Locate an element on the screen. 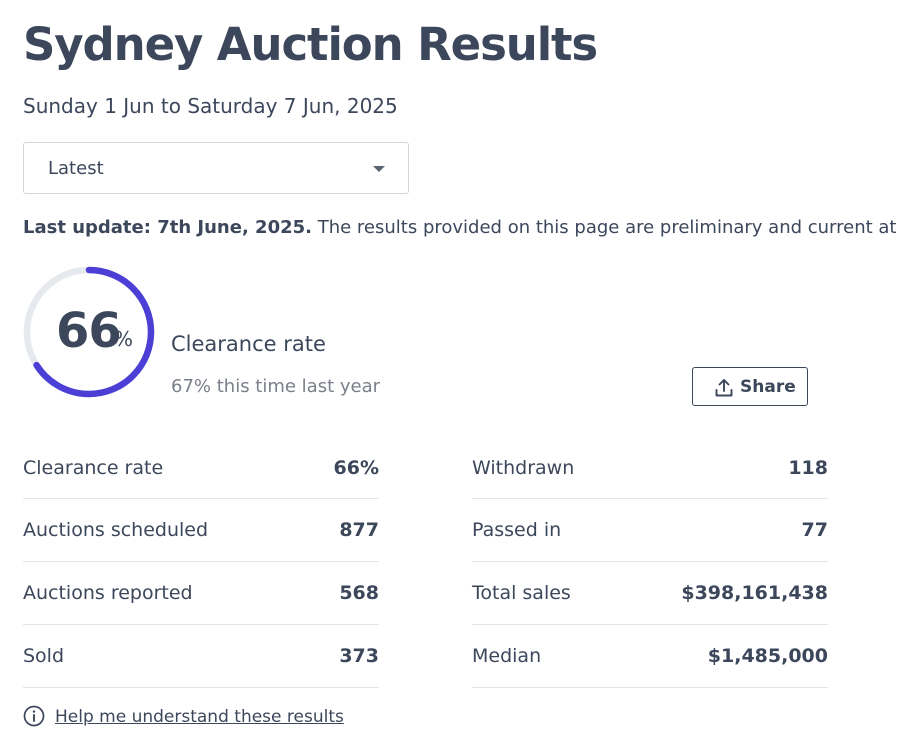 The image size is (899, 742). info-icon is located at coordinates (34, 716).